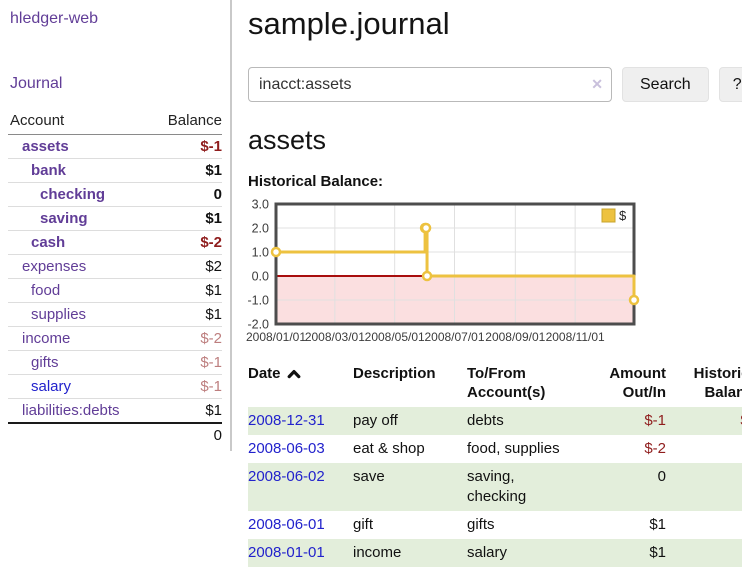 Image resolution: width=742 pixels, height=582 pixels. I want to click on page-title: sample.journal, so click(349, 23).